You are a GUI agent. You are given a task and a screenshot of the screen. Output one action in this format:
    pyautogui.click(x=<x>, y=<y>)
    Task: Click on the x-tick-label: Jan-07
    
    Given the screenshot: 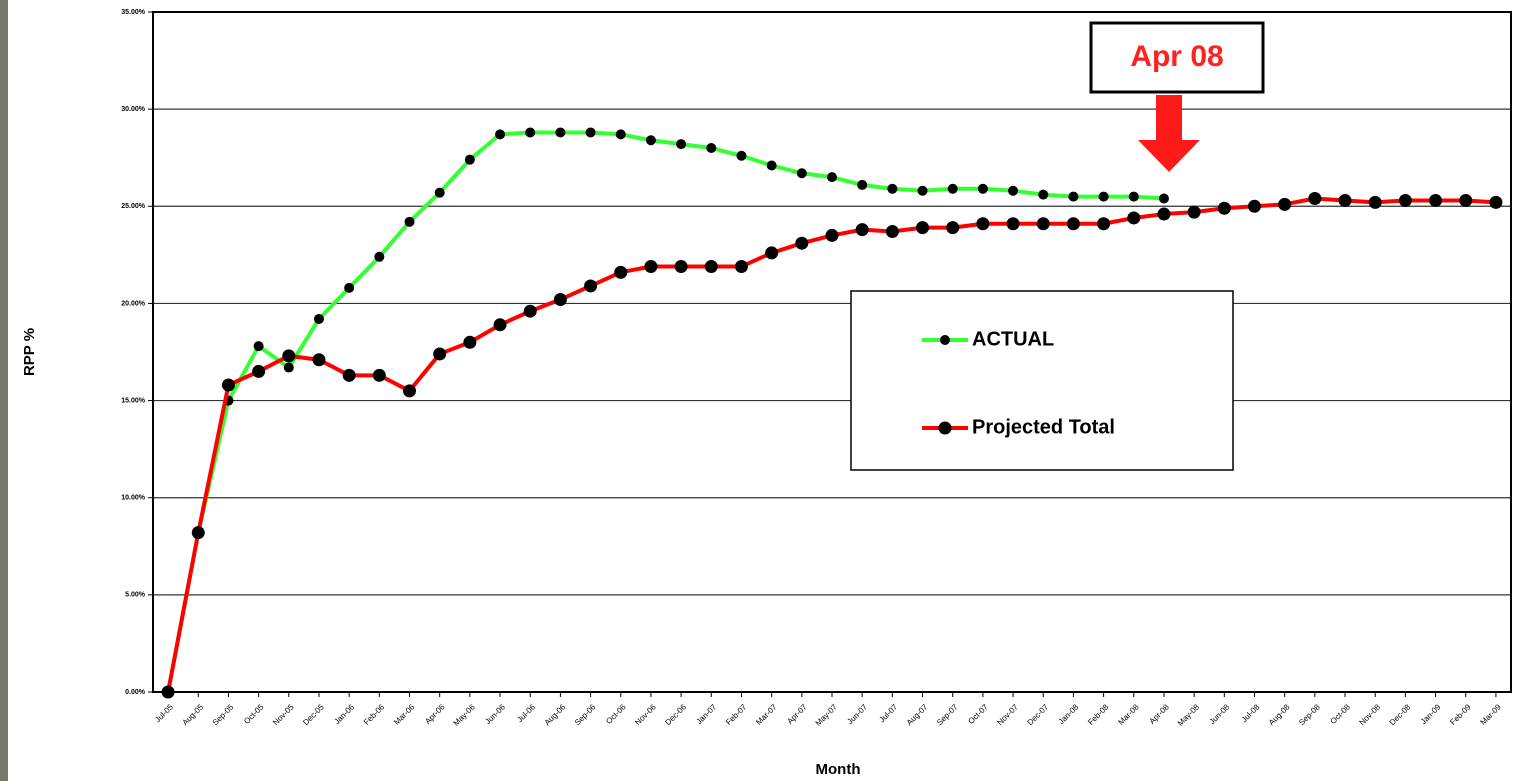 What is the action you would take?
    pyautogui.click(x=707, y=714)
    